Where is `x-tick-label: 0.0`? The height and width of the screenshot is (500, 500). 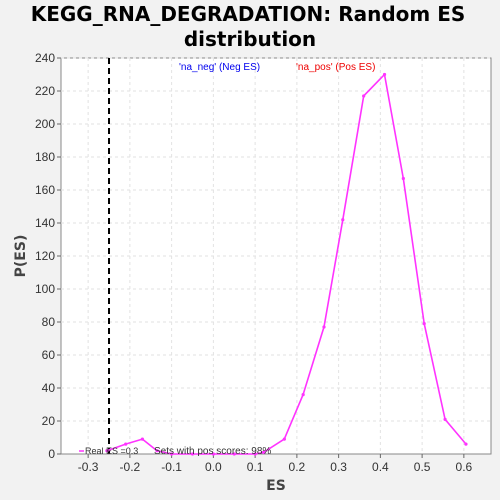
x-tick-label: 0.0 is located at coordinates (213, 467).